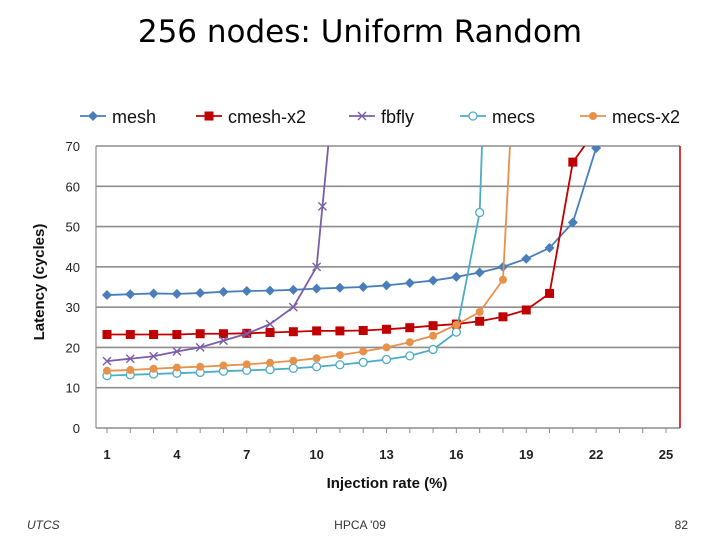 The height and width of the screenshot is (540, 720). What do you see at coordinates (106, 454) in the screenshot?
I see `x-tick-label-1: 1` at bounding box center [106, 454].